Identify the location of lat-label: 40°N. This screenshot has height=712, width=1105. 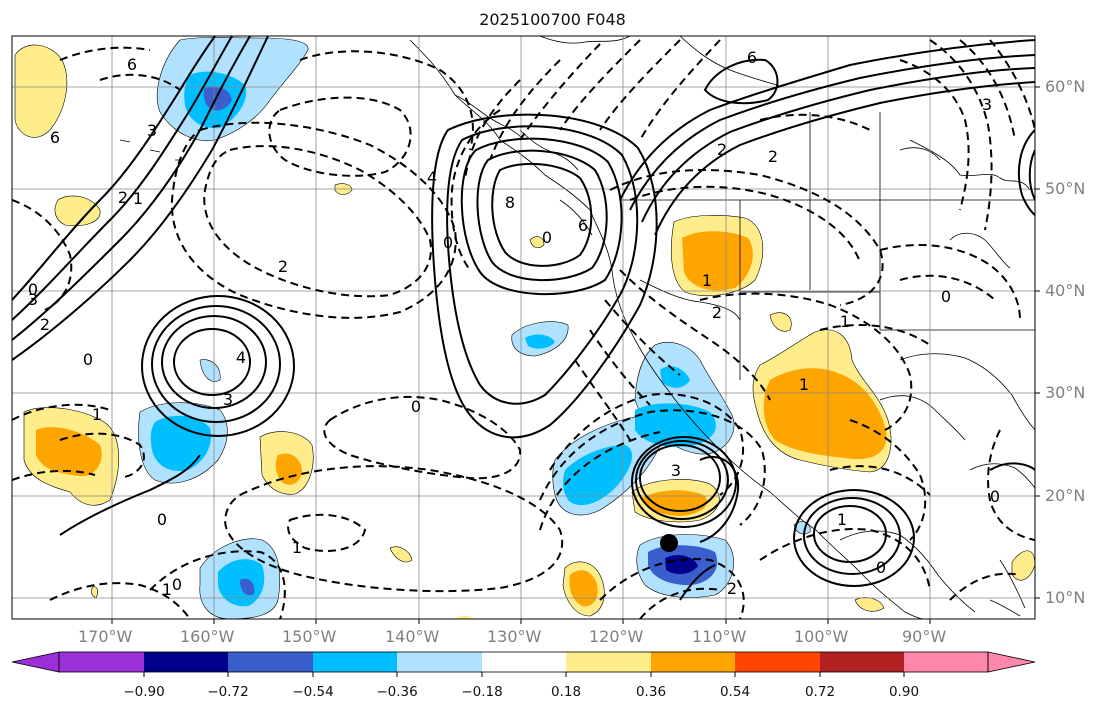
(1065, 290).